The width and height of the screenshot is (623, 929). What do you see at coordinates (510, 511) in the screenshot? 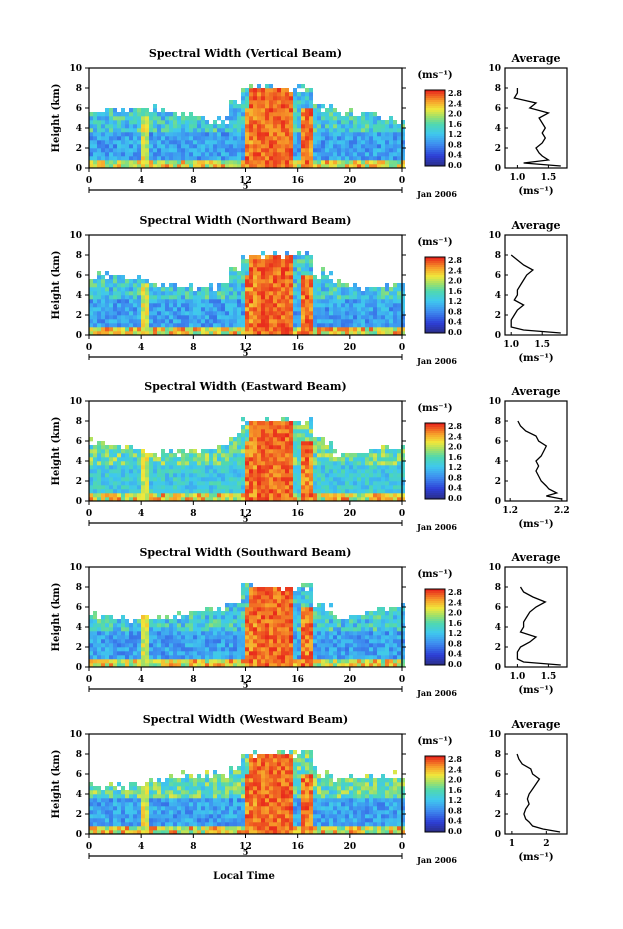
I see `avg-x-tick-label: 1.2` at bounding box center [510, 511].